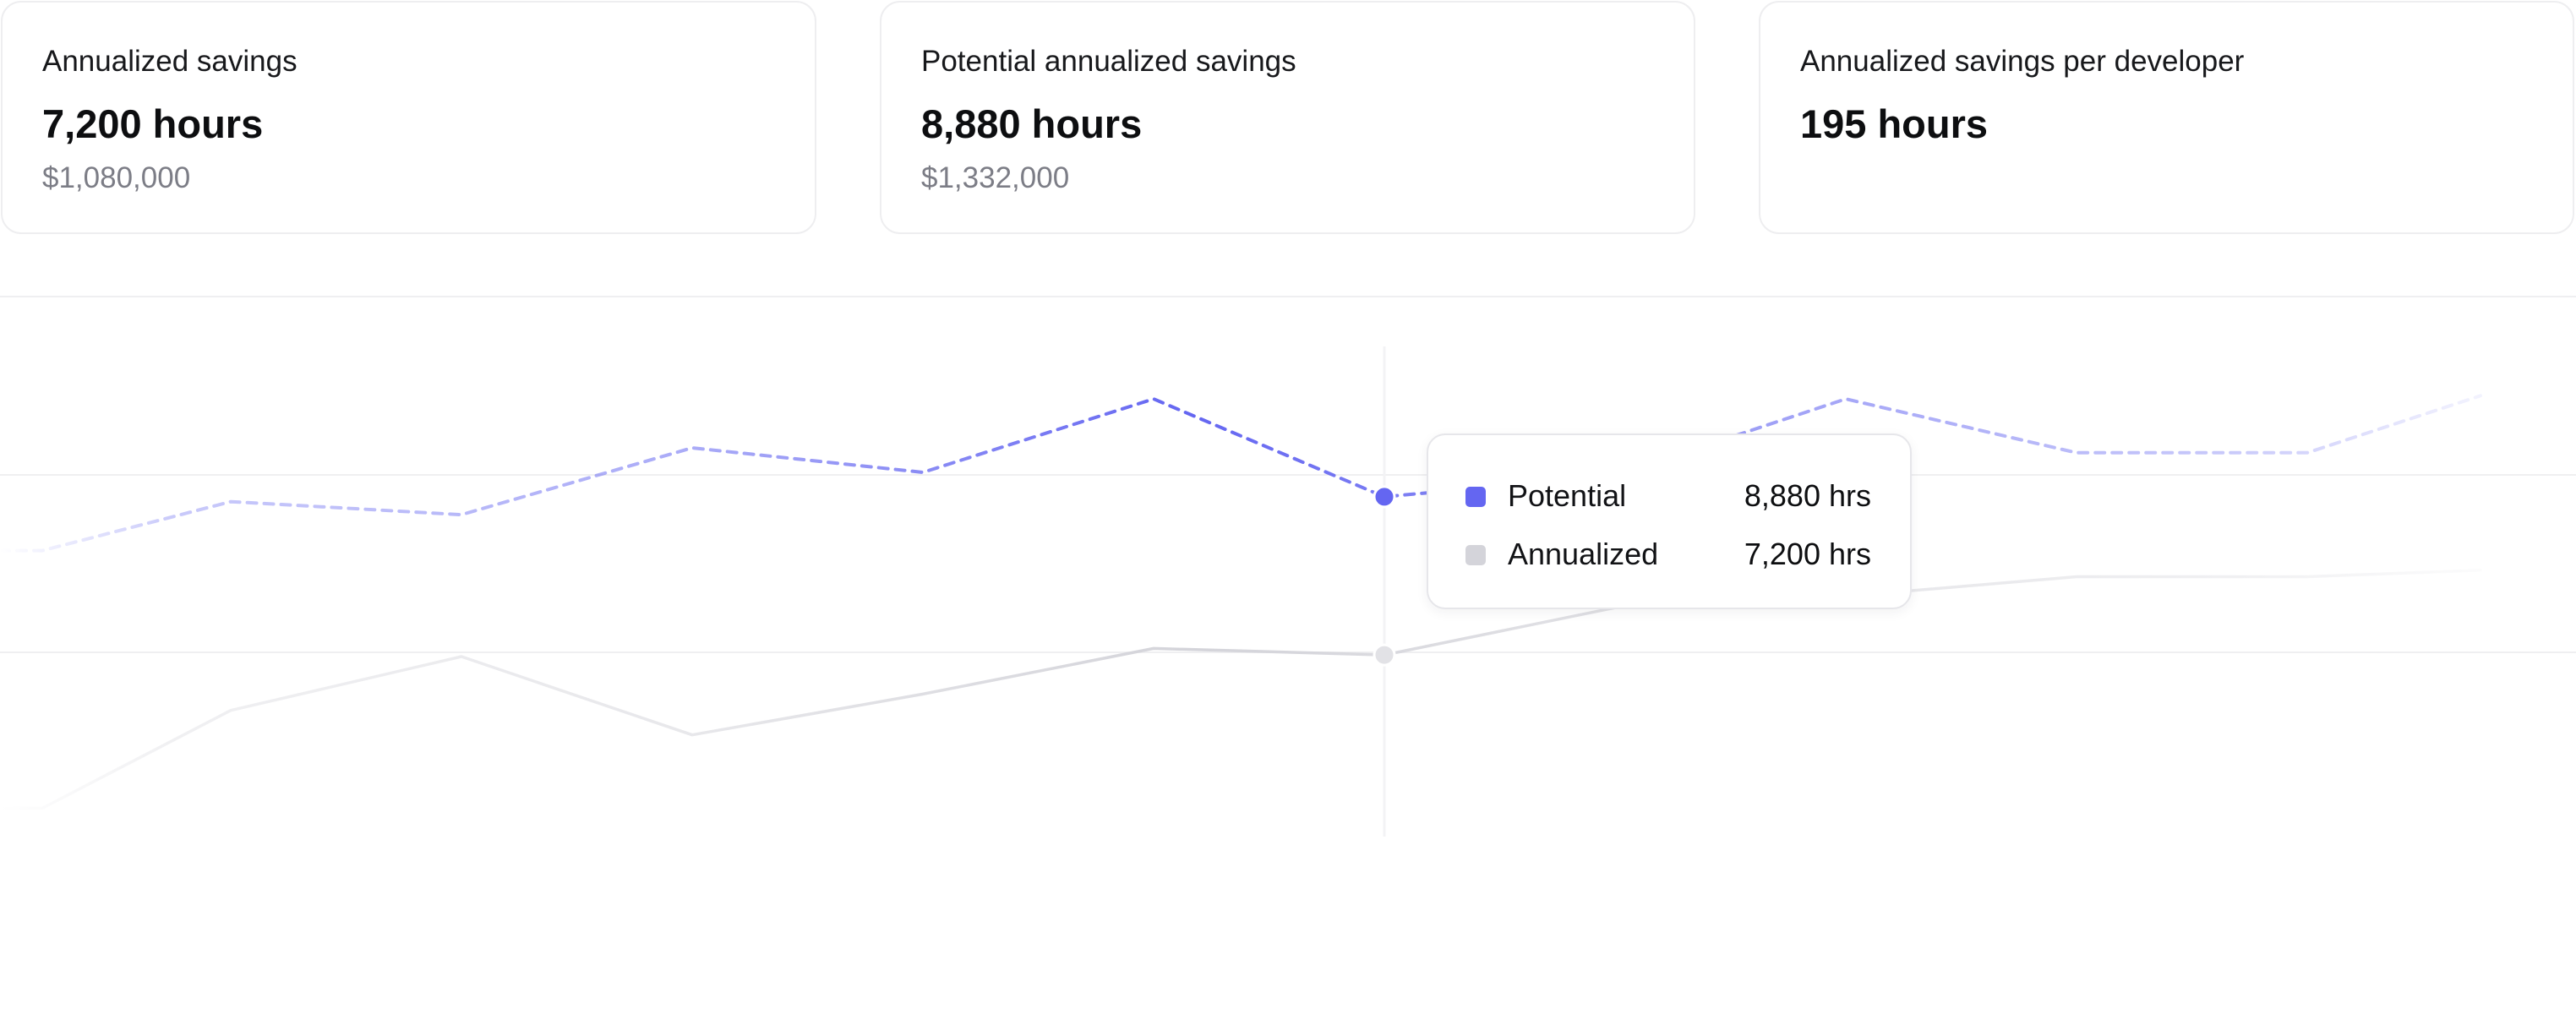 The image size is (2576, 1014). Describe the element at coordinates (116, 177) in the screenshot. I see `card-subvalue: $1,080,000` at that location.